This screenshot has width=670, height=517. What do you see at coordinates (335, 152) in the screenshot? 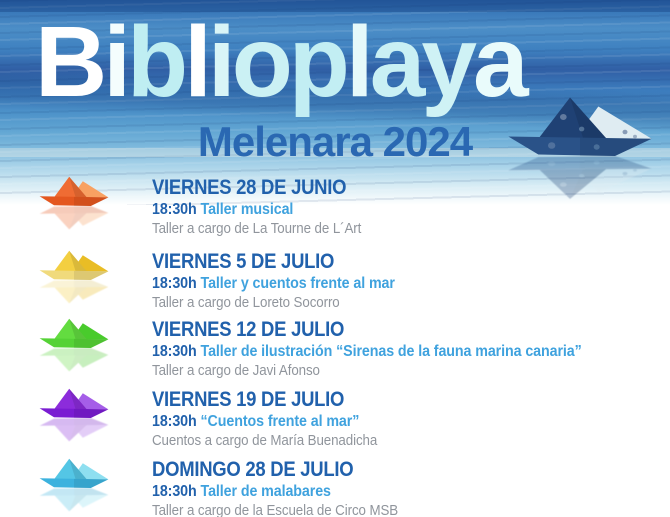
I see `shore-light-band` at bounding box center [335, 152].